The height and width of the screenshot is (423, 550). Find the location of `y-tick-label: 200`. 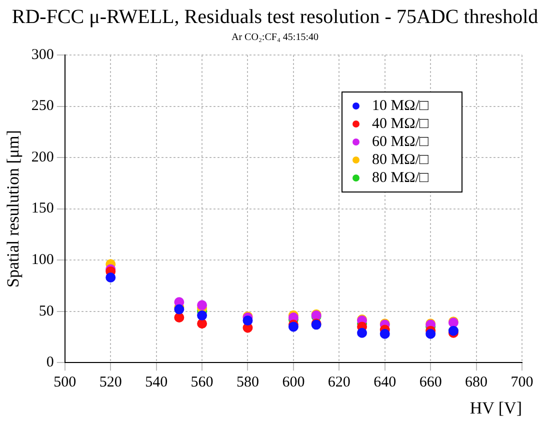

y-tick-label: 200 is located at coordinates (42, 157).